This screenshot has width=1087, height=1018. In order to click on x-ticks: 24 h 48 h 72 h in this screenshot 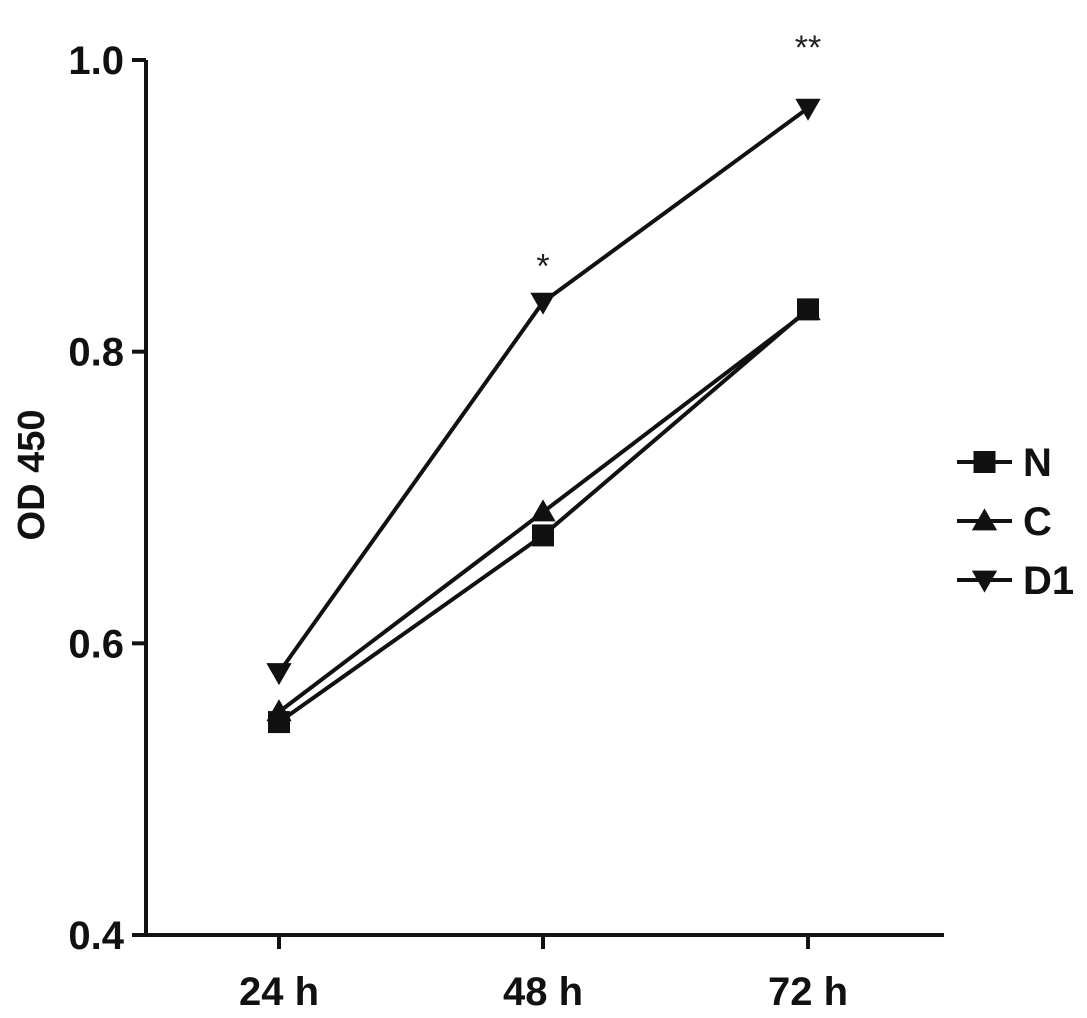, I will do `click(543, 974)`.